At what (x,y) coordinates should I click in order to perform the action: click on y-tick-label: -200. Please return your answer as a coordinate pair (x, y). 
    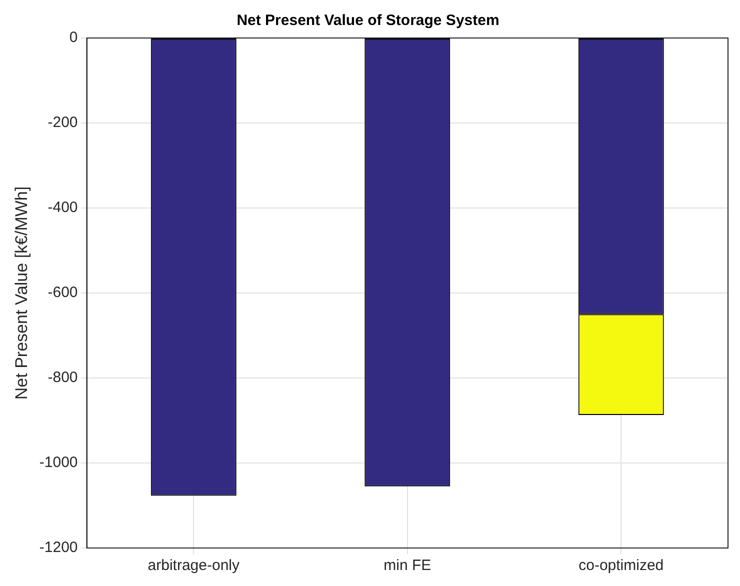
    Looking at the image, I should click on (63, 123).